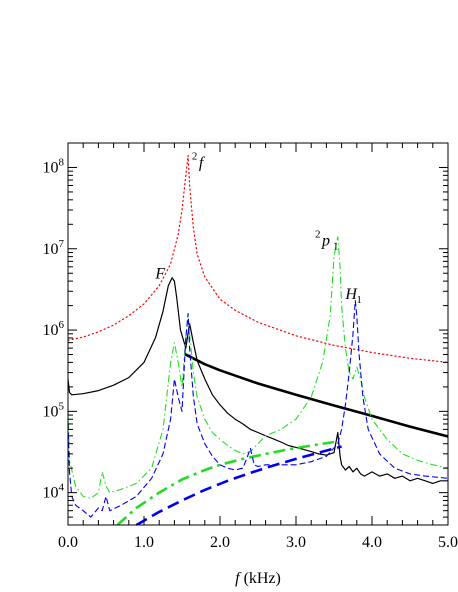  Describe the element at coordinates (54, 492) in the screenshot. I see `y-tick-label: 10⁴` at that location.